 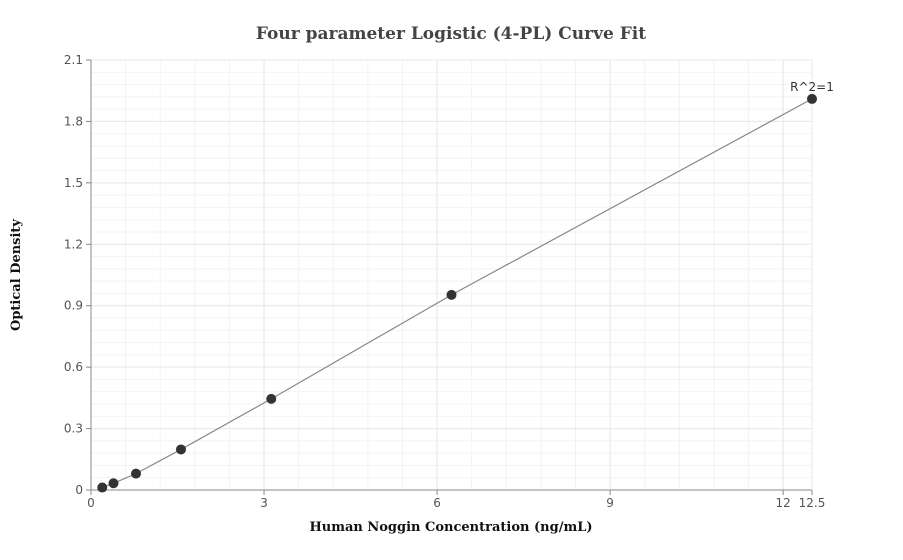 I want to click on r-squared-annotation: R^2=1, so click(x=812, y=87).